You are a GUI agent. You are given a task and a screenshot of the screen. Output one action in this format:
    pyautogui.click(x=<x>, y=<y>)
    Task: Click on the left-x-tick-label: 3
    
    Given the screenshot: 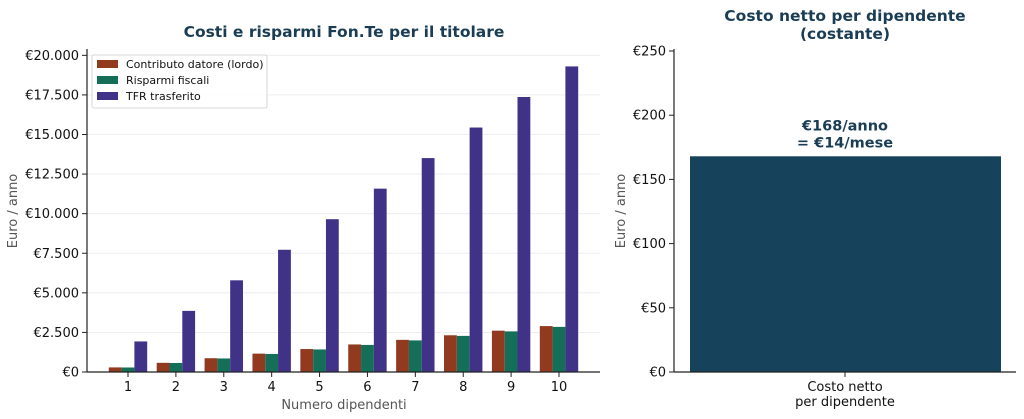 What is the action you would take?
    pyautogui.click(x=224, y=387)
    